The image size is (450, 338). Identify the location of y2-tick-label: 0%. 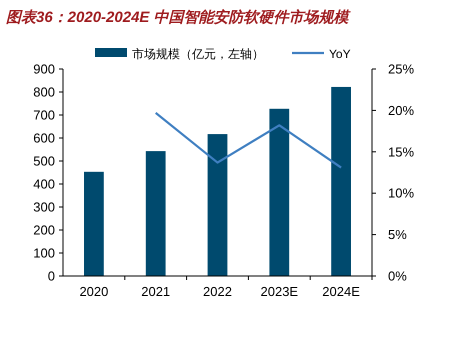
(398, 276).